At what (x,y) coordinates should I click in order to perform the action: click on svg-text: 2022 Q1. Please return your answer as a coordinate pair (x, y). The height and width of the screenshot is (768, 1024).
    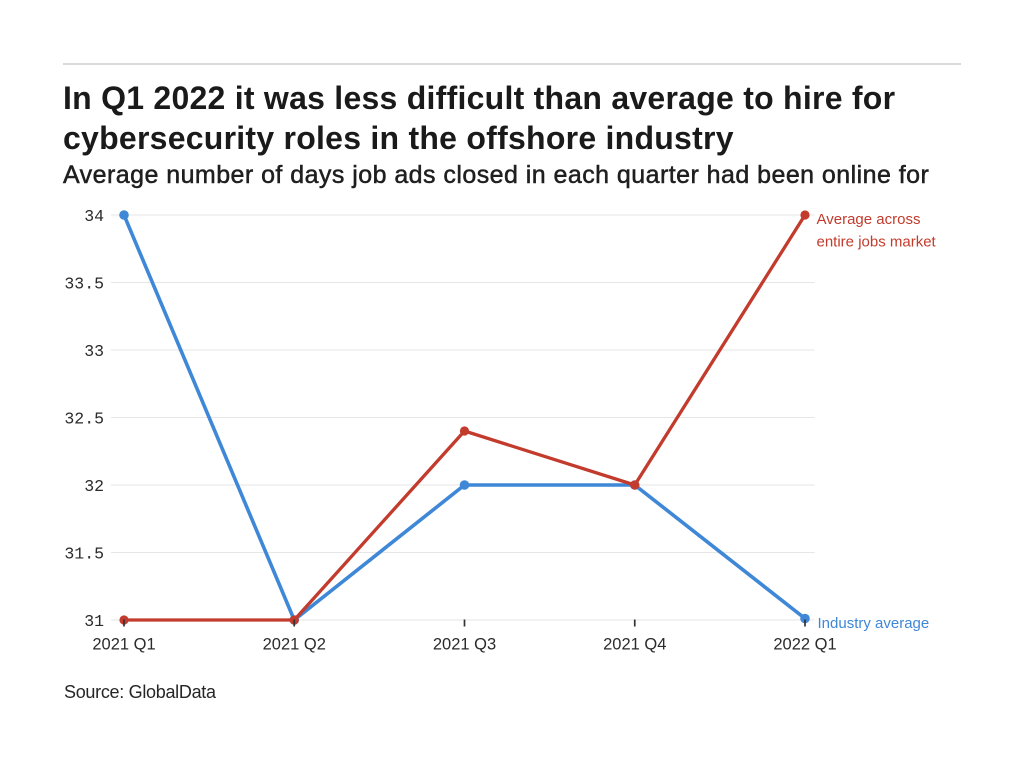
    Looking at the image, I should click on (804, 645).